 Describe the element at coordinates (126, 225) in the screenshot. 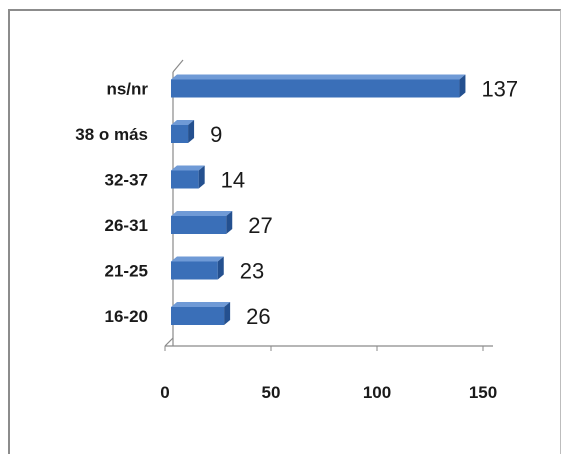

I see `category-label: 26-31` at that location.